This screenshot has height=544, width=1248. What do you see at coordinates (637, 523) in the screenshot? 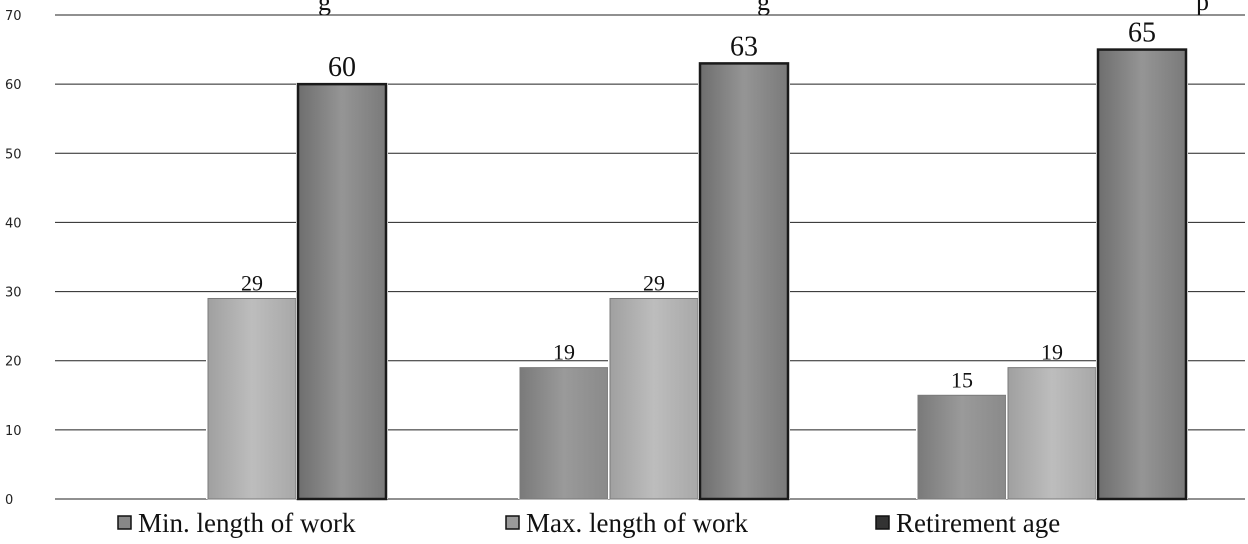
I see `legend-label-max: Max. length of work` at bounding box center [637, 523].